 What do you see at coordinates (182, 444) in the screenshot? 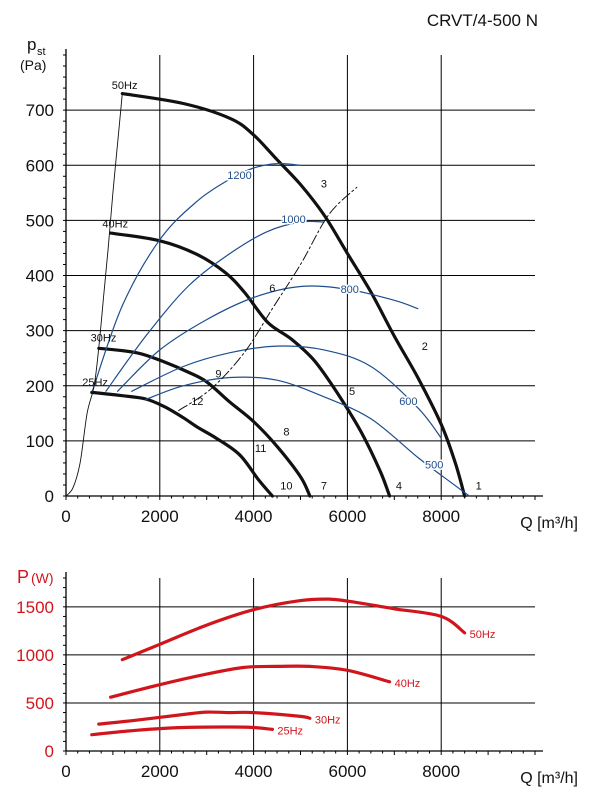
I see `pressure-curve-25hz` at bounding box center [182, 444].